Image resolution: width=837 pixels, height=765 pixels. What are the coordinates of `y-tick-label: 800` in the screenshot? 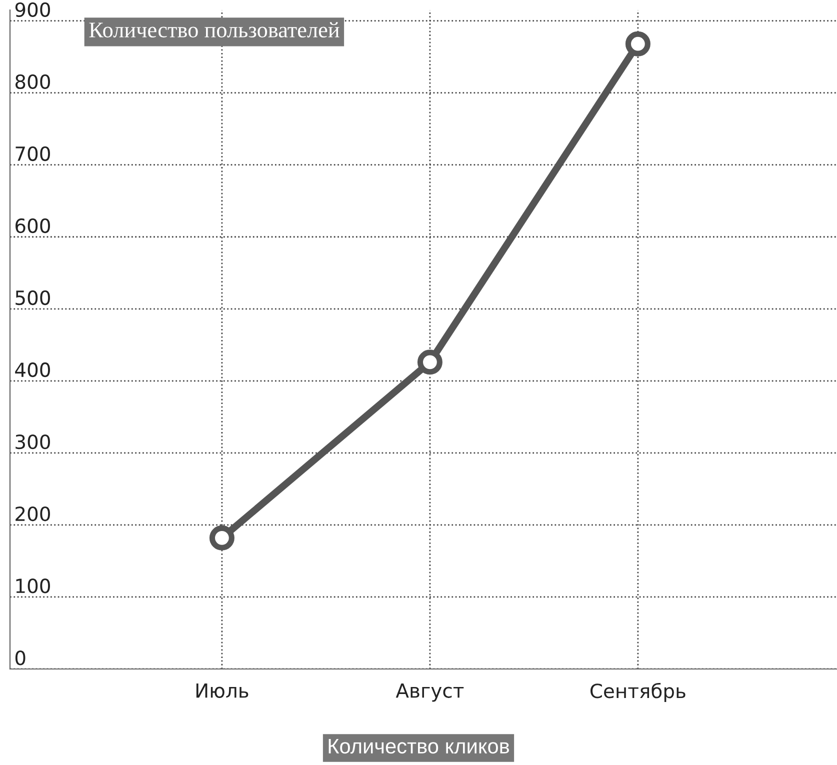 It's located at (32, 82).